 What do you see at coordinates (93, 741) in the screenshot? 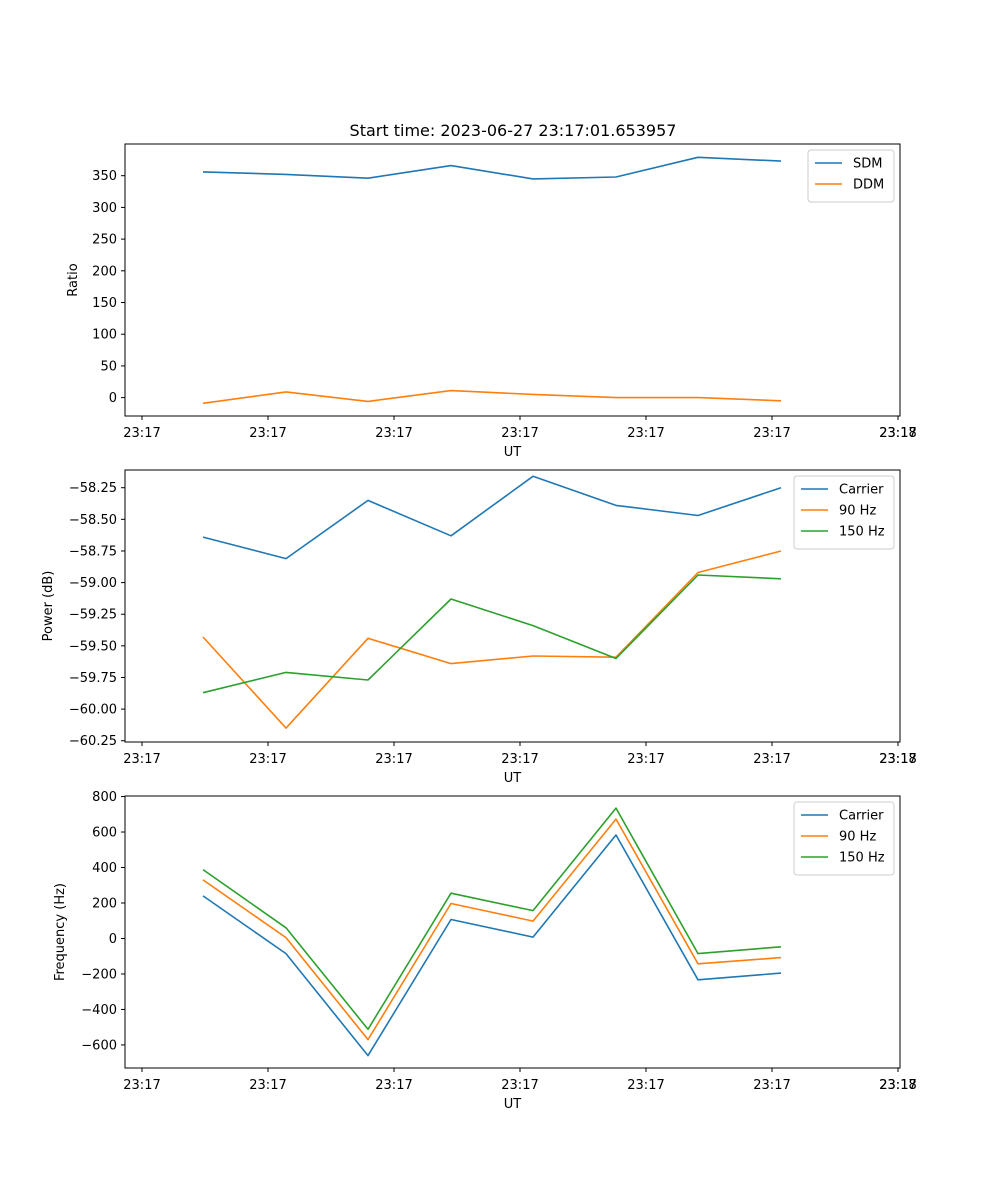
I see `y-tick-label: −60.25` at bounding box center [93, 741].